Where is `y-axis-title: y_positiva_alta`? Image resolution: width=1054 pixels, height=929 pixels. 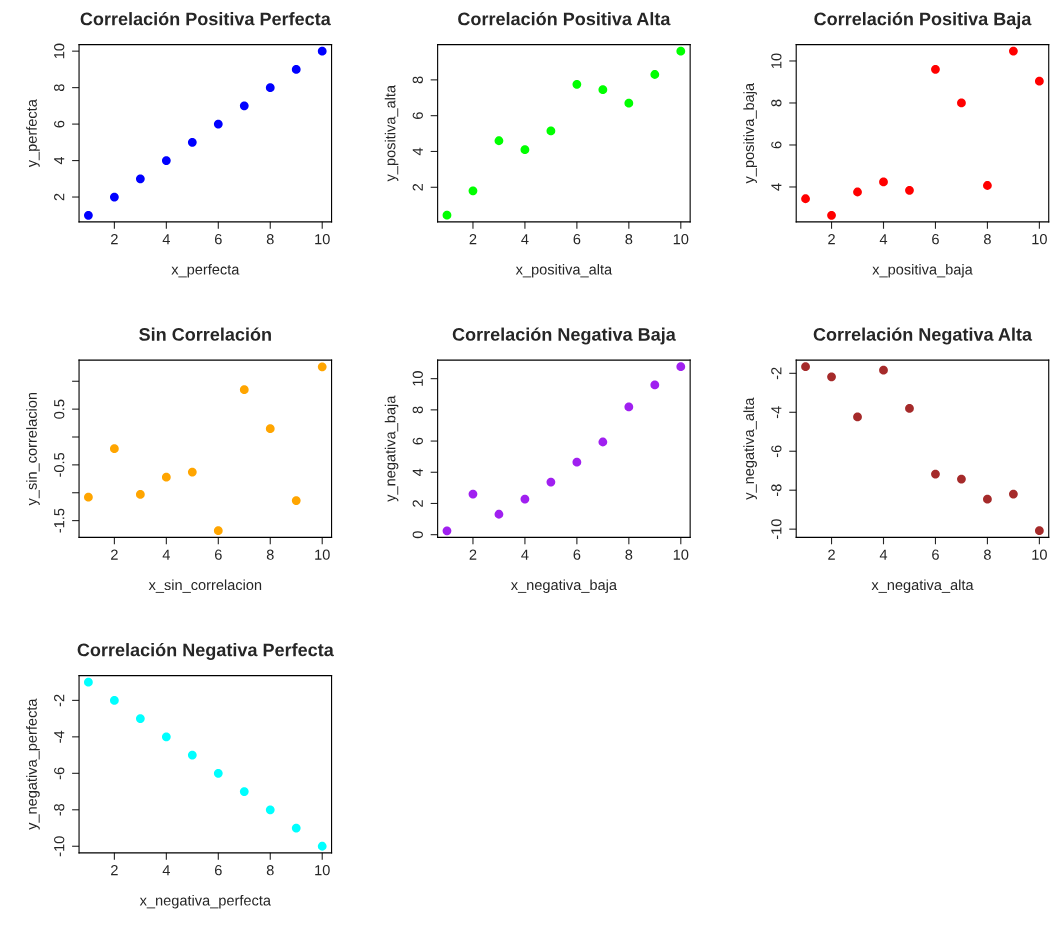 y-axis-title: y_positiva_alta is located at coordinates (391, 133).